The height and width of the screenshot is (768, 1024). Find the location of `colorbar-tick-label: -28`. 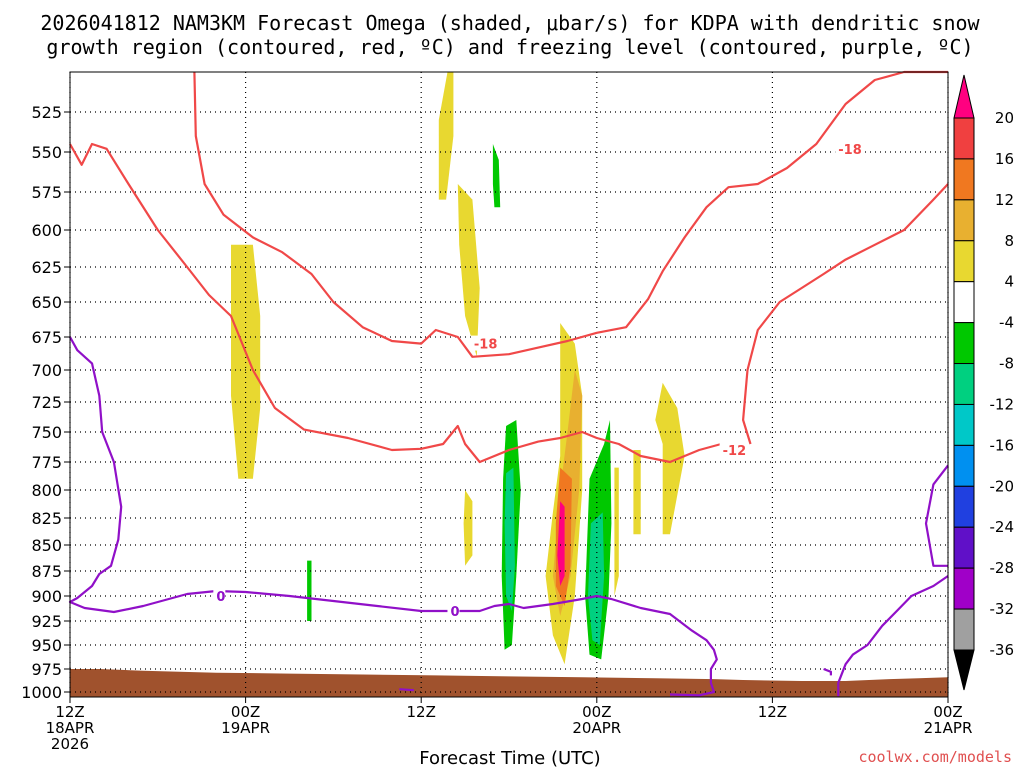

colorbar-tick-label: -28 is located at coordinates (1002, 568).